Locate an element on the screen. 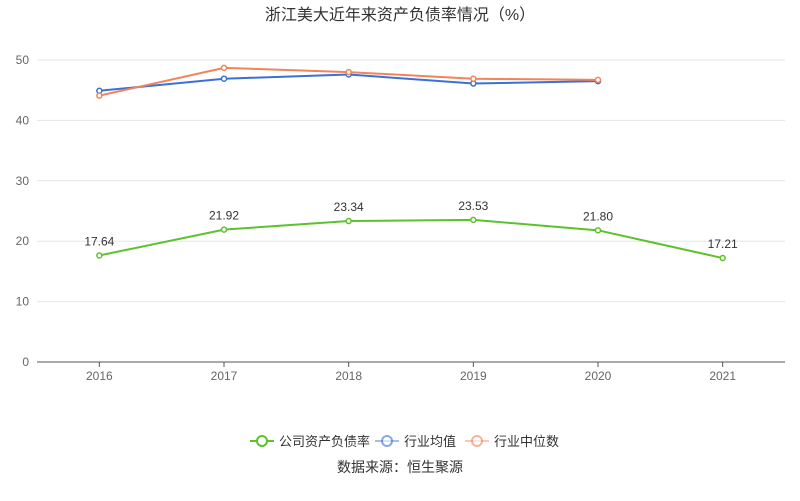  series-line is located at coordinates (411, 239).